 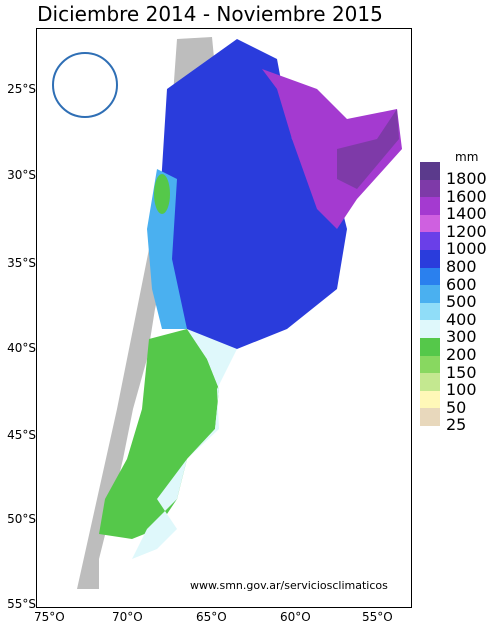 What do you see at coordinates (466, 231) in the screenshot?
I see `legend-label: 1200` at bounding box center [466, 231].